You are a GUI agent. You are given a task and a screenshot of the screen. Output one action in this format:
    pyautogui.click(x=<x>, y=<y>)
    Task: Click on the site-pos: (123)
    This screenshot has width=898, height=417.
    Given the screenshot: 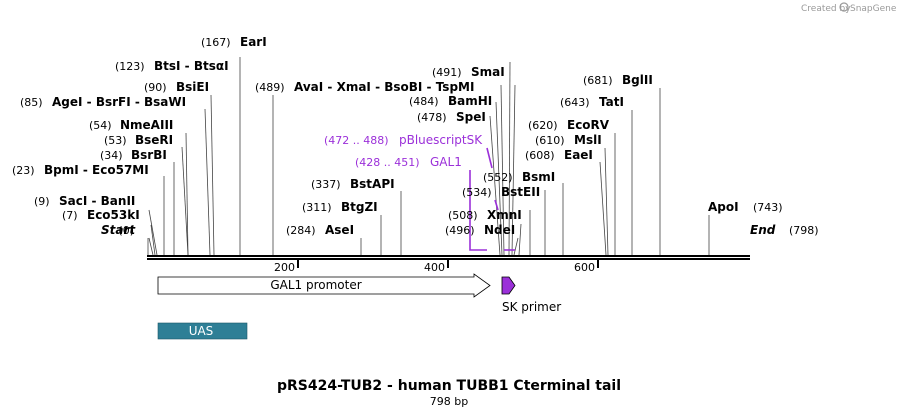 What is the action you would take?
    pyautogui.click(x=130, y=66)
    